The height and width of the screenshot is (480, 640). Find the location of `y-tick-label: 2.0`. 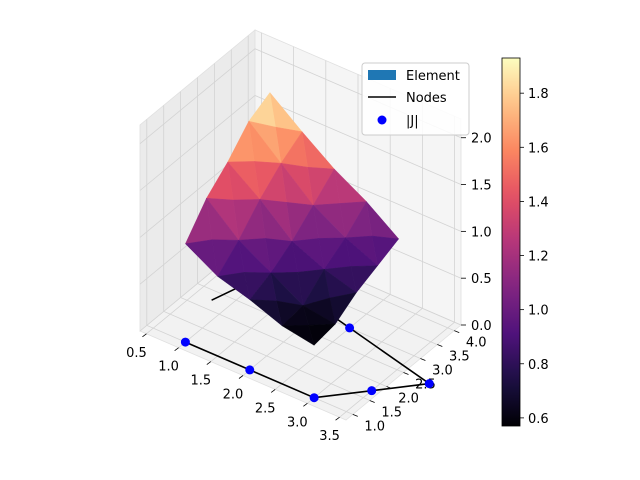

y-tick-label: 2.0 is located at coordinates (408, 398).